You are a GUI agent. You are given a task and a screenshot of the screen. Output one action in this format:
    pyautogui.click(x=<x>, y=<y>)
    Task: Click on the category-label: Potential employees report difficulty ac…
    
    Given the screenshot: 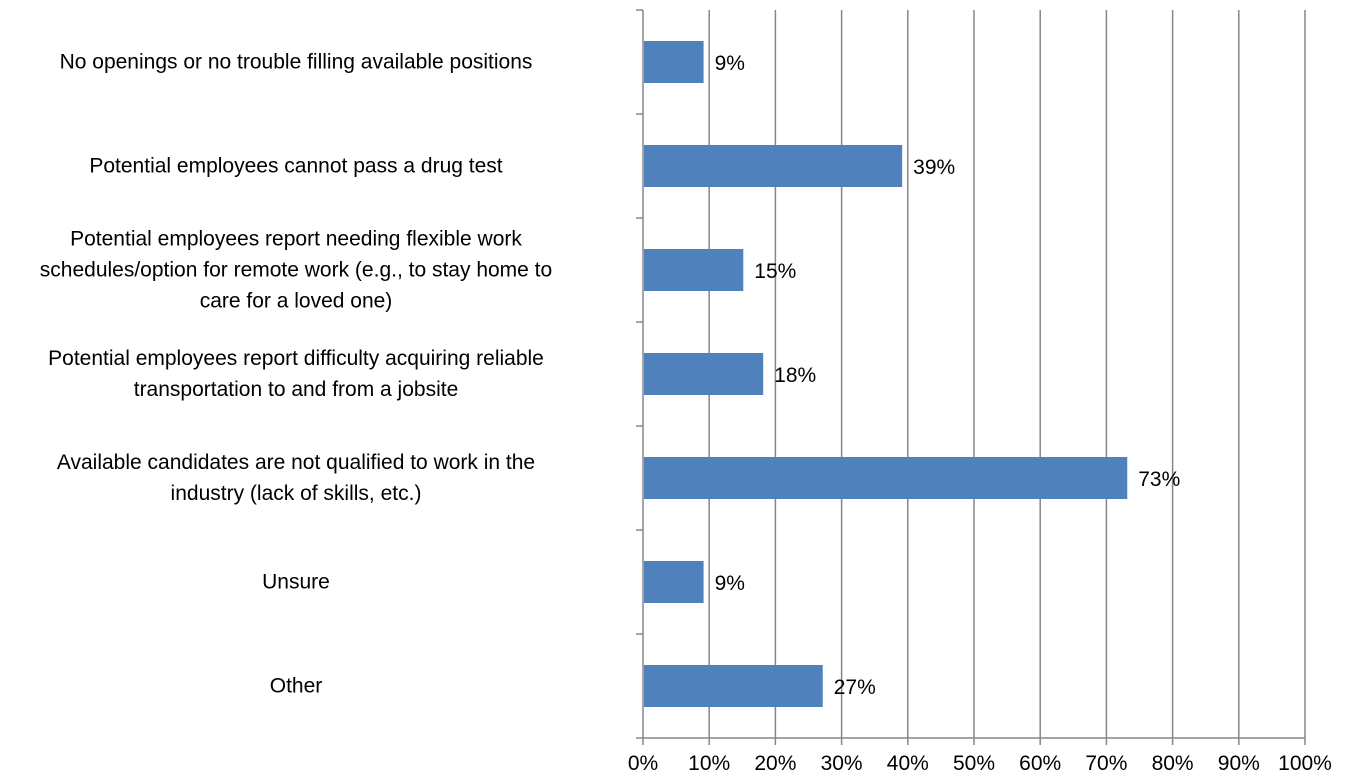 What is the action you would take?
    pyautogui.click(x=308, y=374)
    